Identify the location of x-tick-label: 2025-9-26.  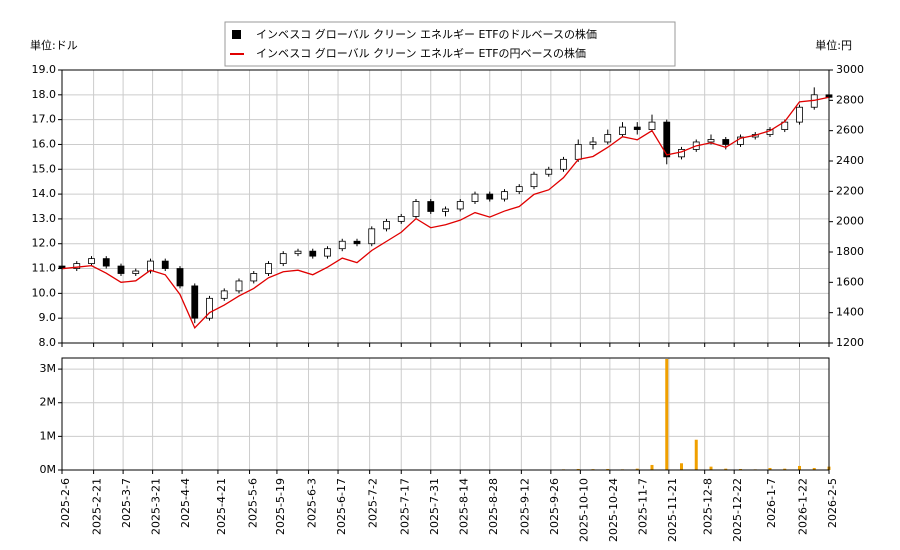
(554, 506).